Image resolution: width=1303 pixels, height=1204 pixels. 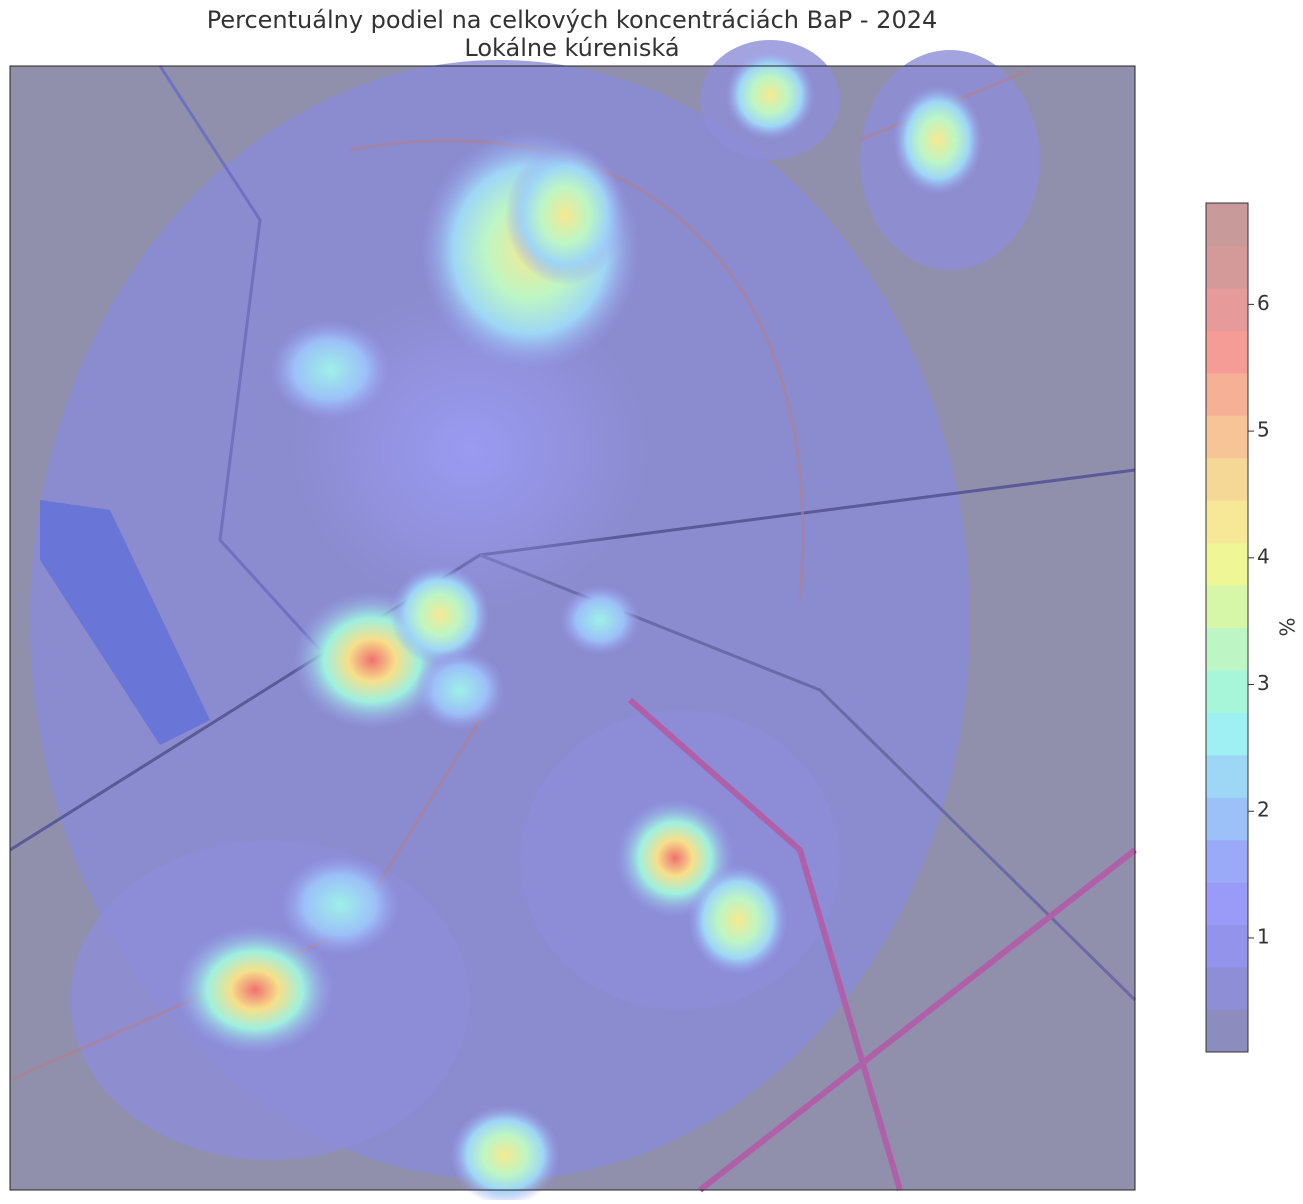 What do you see at coordinates (1263, 936) in the screenshot?
I see `colorbar-tick-label: 1` at bounding box center [1263, 936].